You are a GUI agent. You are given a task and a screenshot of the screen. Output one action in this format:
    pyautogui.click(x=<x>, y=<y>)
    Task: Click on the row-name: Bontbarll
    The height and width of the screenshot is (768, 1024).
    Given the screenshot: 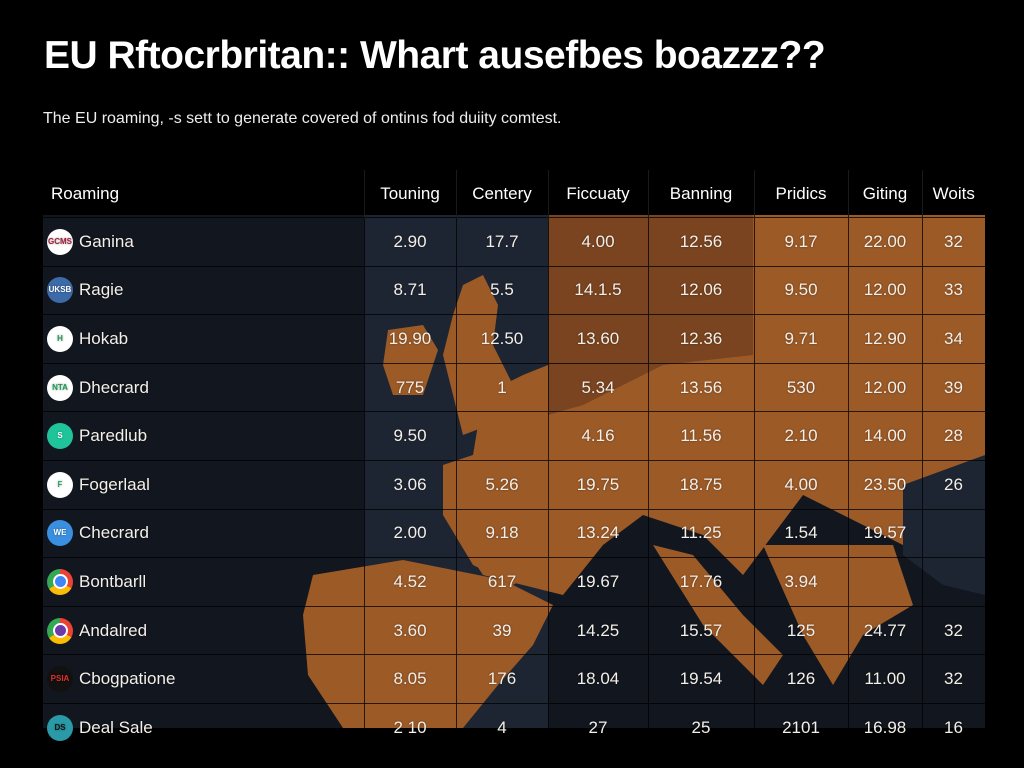 What is the action you would take?
    pyautogui.click(x=113, y=581)
    